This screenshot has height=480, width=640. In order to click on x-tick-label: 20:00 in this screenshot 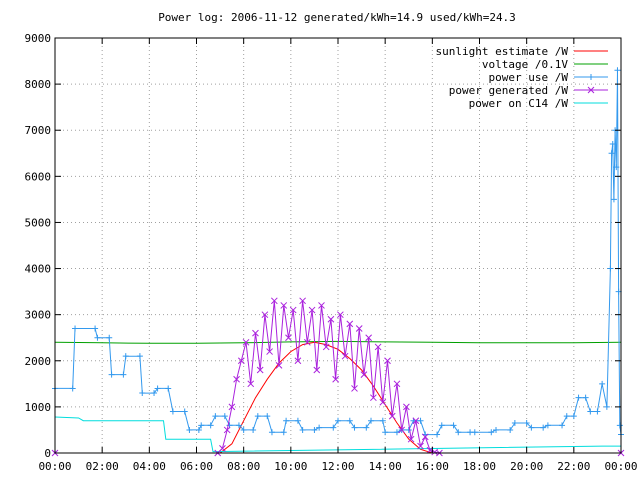, I will do `click(526, 466)`.